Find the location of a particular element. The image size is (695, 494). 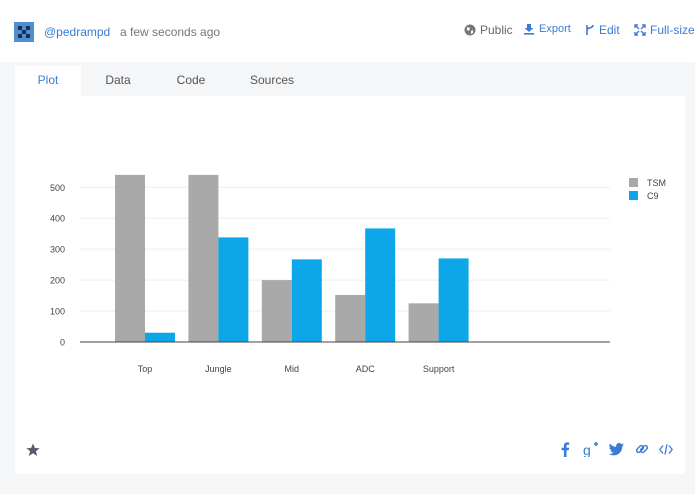

x-tick-label: ADC is located at coordinates (366, 369).